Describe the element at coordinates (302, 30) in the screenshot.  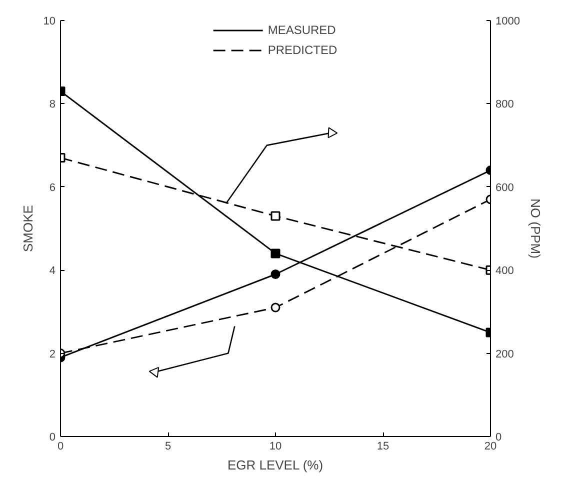
I see `legend-label: MEASURED` at that location.